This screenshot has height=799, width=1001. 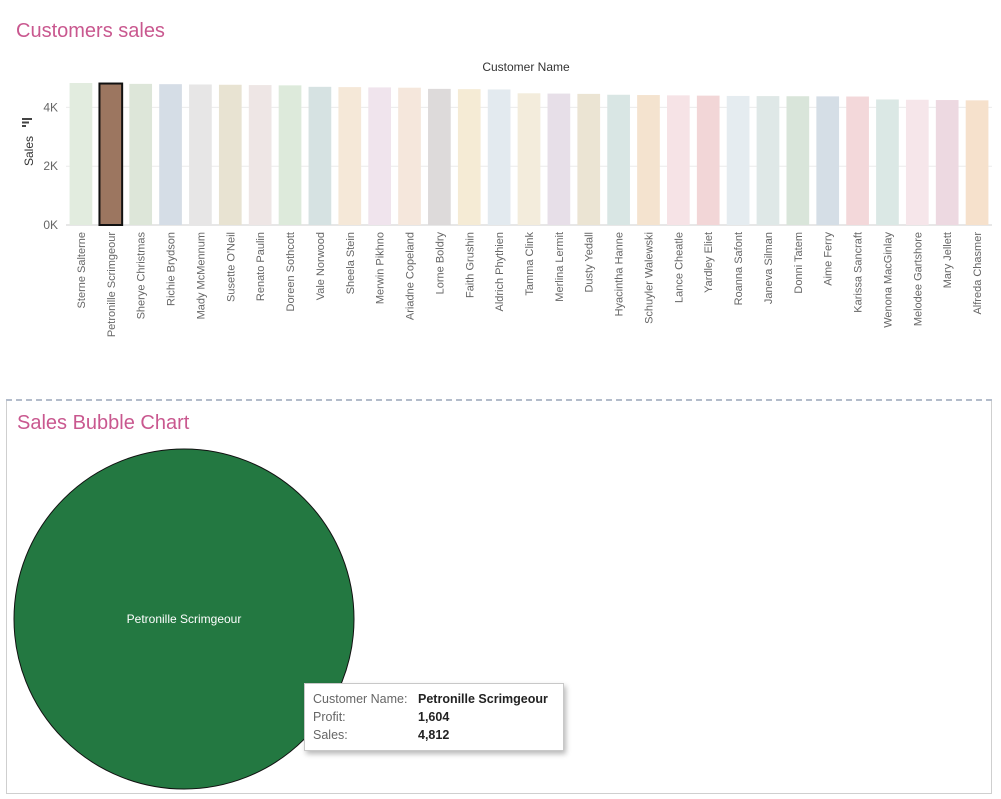 I want to click on dashboard-divider, so click(x=499, y=400).